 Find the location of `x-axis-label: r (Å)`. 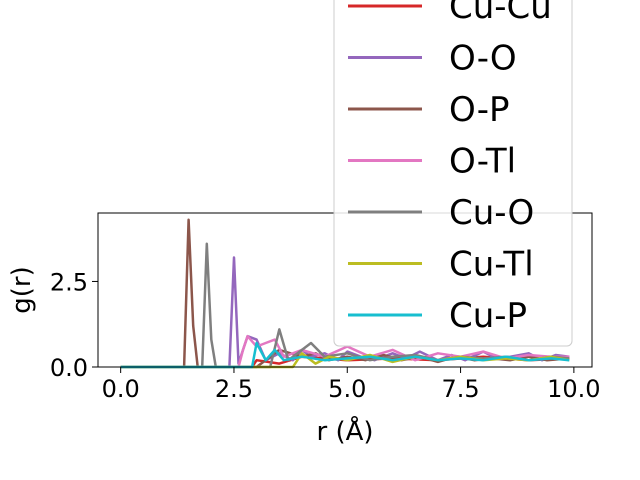

x-axis-label: r (Å) is located at coordinates (344, 431).